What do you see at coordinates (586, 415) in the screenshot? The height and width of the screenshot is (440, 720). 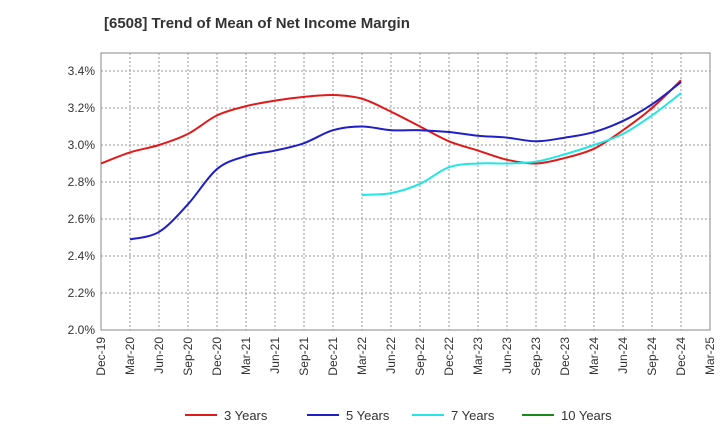 I see `legend-label-10-years: 10 Years` at bounding box center [586, 415].